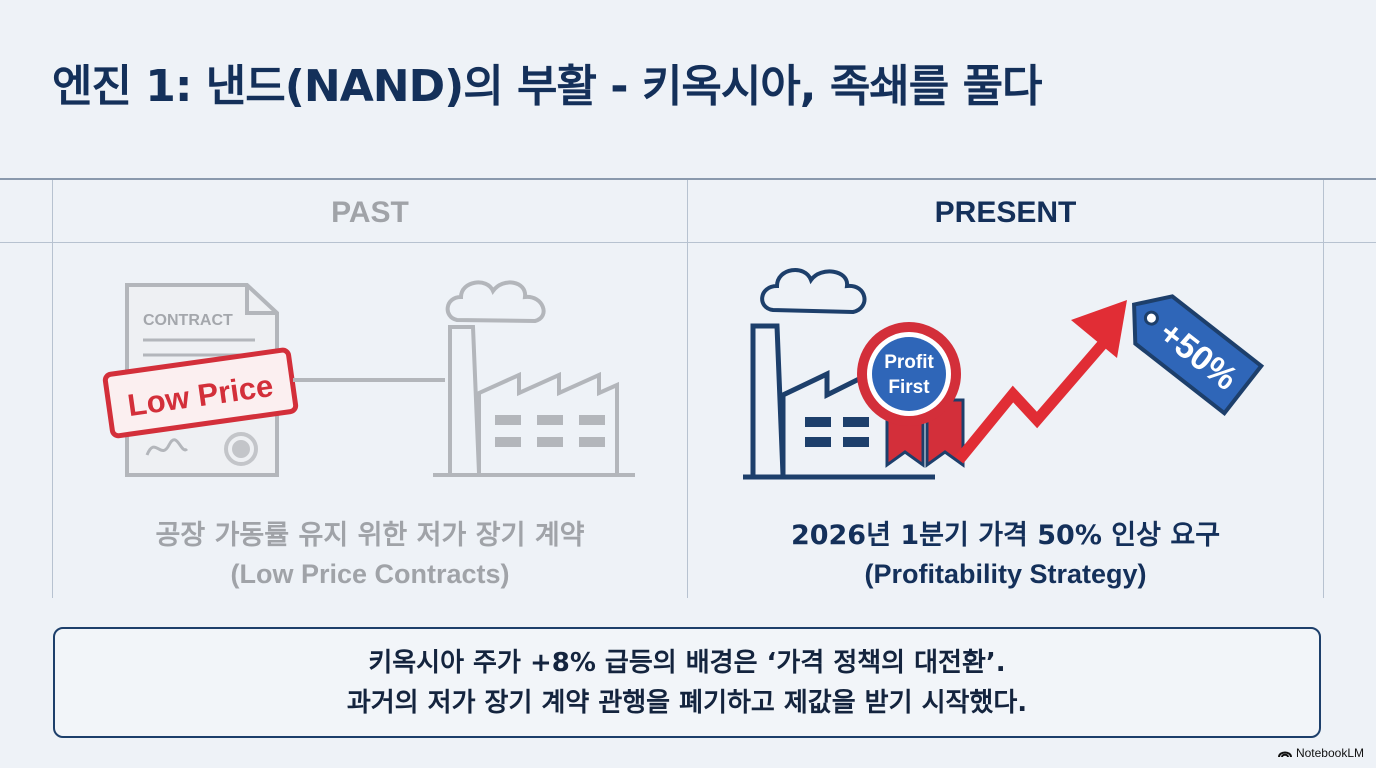 The height and width of the screenshot is (768, 1376). I want to click on seal-icon, so click(241, 449).